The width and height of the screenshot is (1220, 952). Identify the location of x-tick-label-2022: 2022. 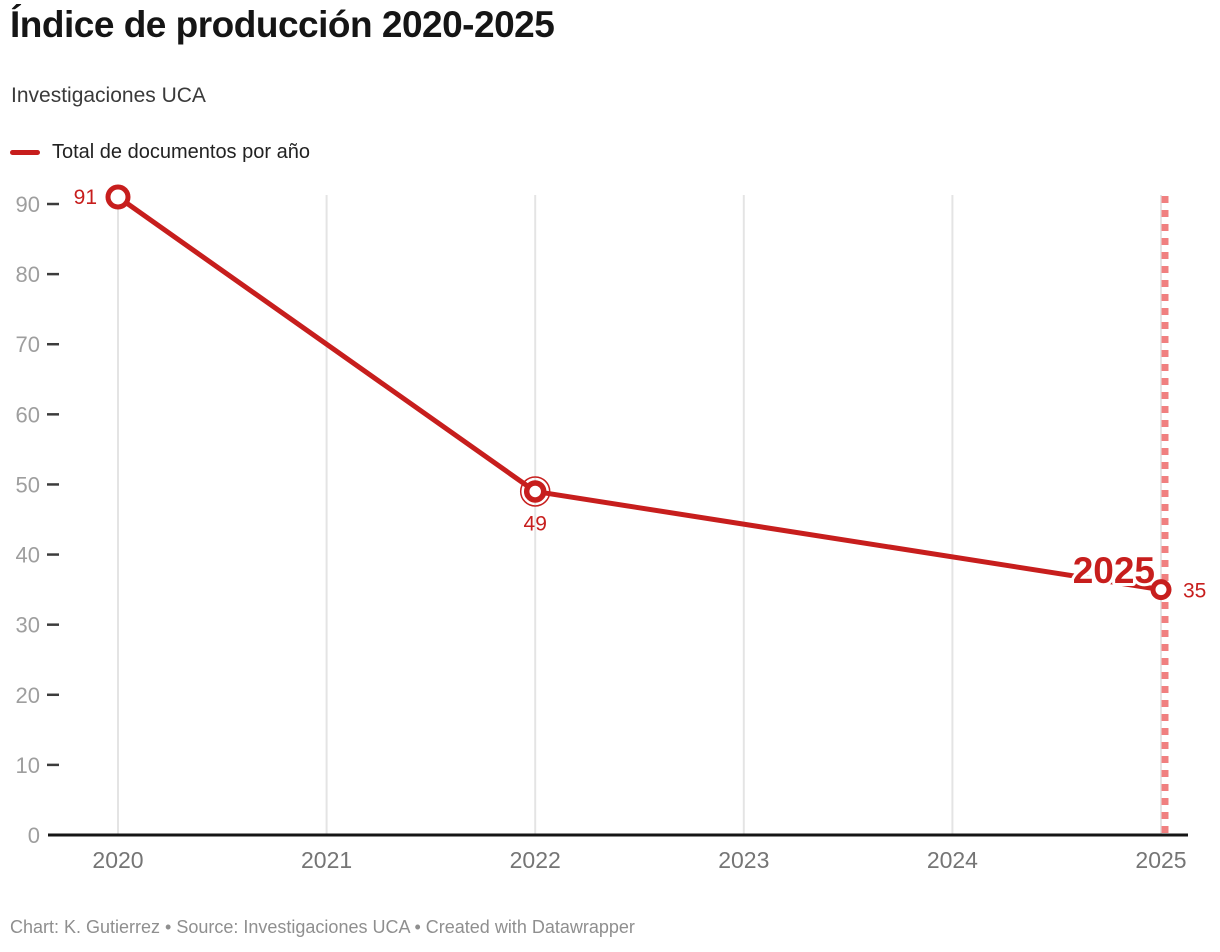
(535, 860).